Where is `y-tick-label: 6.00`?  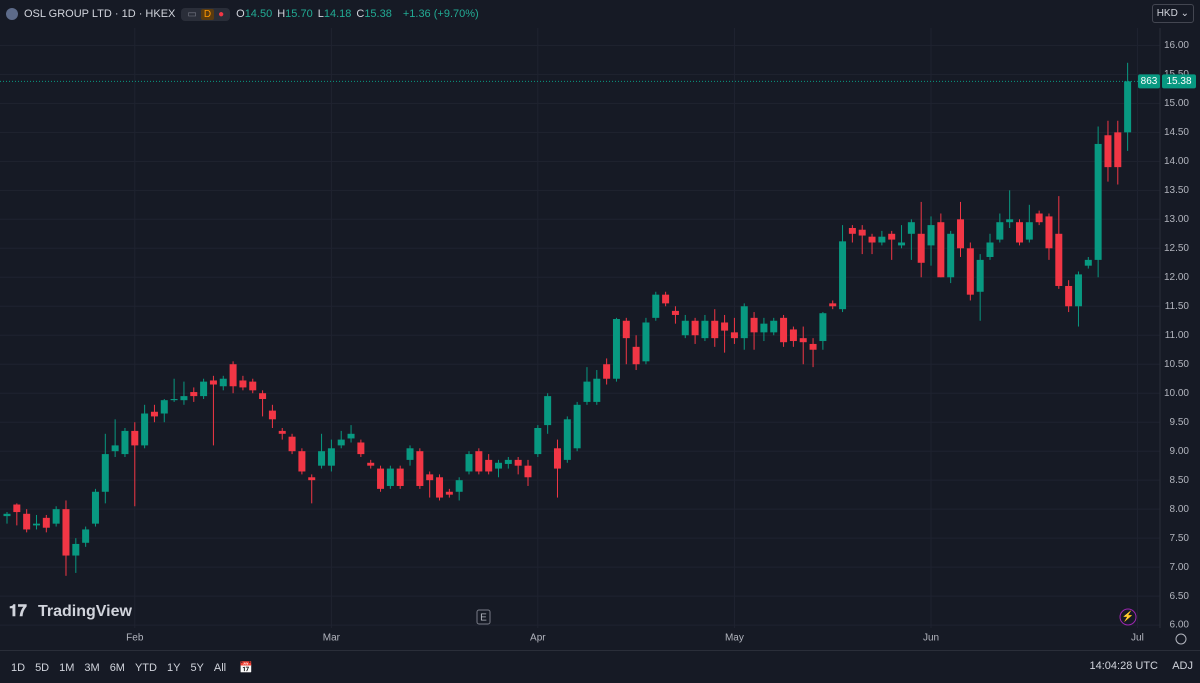 y-tick-label: 6.00 is located at coordinates (1180, 625).